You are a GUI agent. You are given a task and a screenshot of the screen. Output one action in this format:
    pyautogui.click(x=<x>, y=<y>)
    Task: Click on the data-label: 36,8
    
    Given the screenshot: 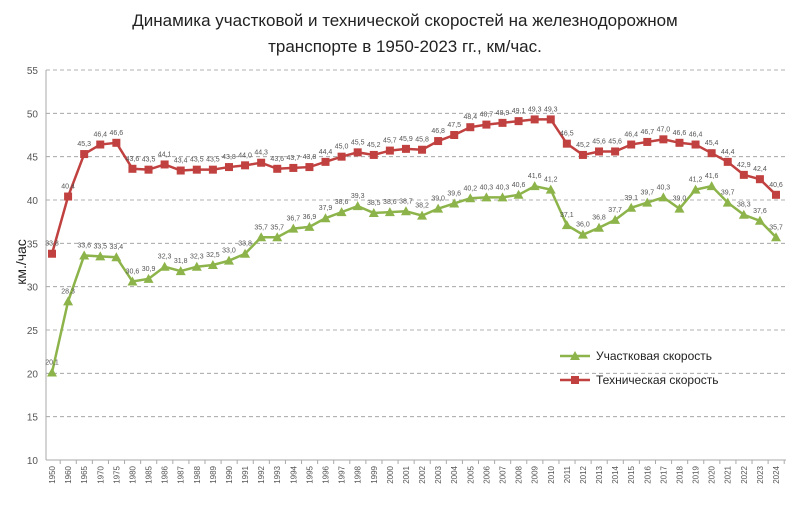 What is the action you would take?
    pyautogui.click(x=599, y=218)
    